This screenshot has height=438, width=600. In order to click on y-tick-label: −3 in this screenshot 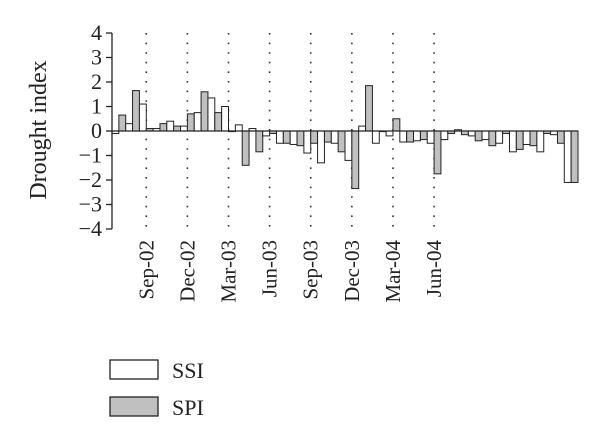, I will do `click(90, 204)`.